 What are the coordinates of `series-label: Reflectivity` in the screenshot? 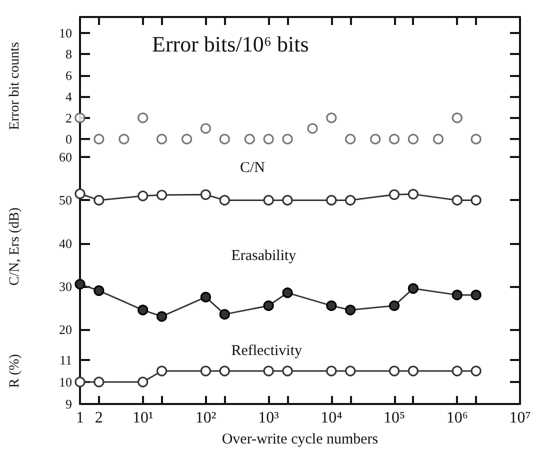 It's located at (267, 350).